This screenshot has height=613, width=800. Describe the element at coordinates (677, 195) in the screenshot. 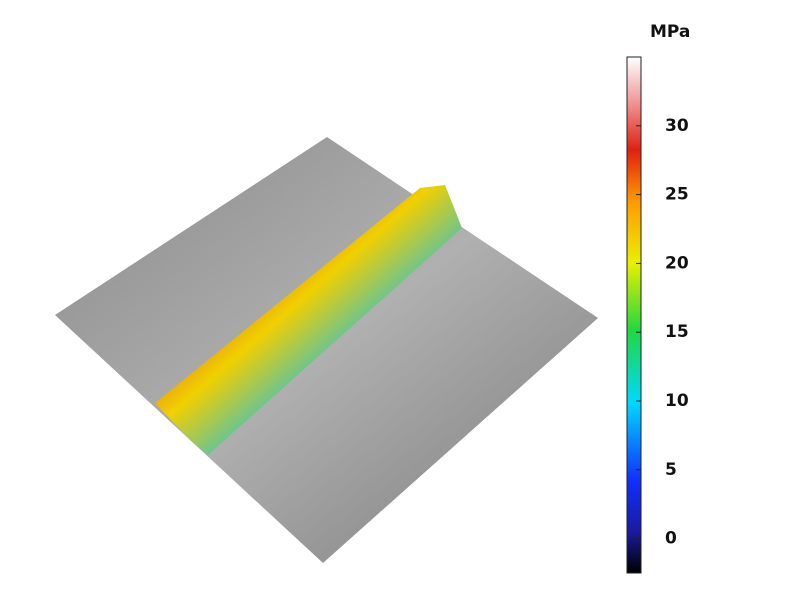

I see `tick-label: 25` at that location.